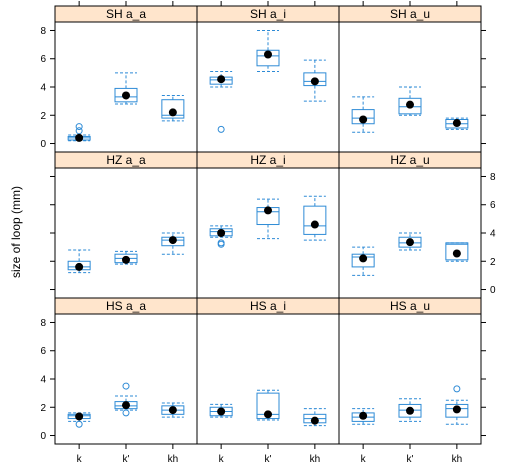  Describe the element at coordinates (410, 306) in the screenshot. I see `panel-strip-label: HS a_u` at that location.